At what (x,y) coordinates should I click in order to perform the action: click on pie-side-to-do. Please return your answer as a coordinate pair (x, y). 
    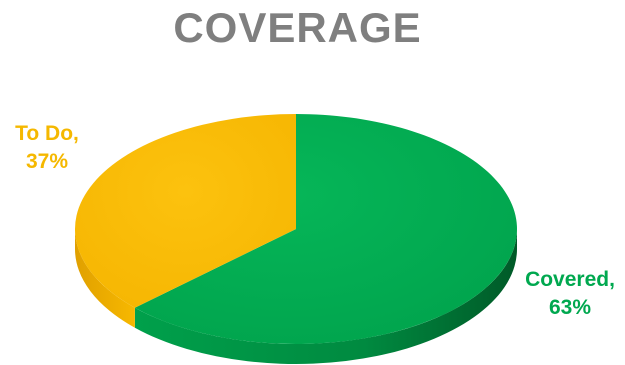
    Looking at the image, I should click on (105, 278).